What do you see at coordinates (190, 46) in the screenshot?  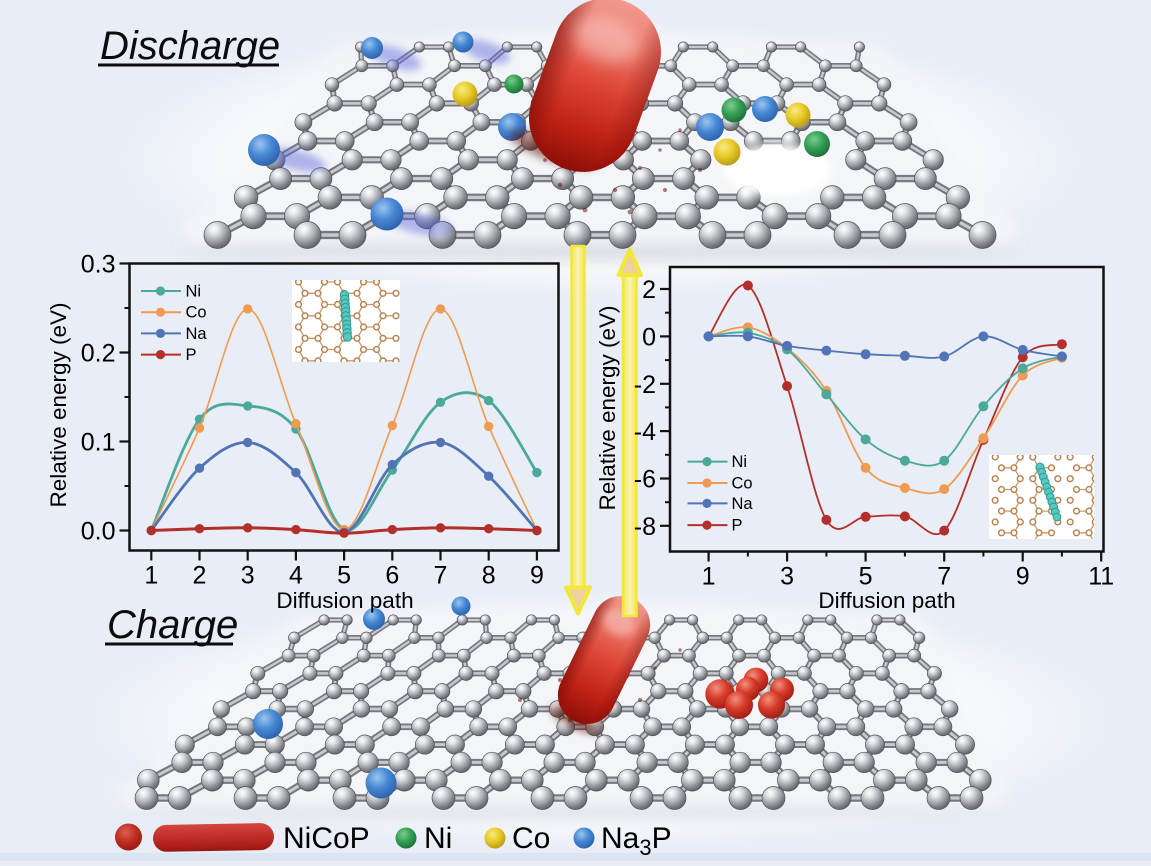 I see `svg-text: Discharge` at bounding box center [190, 46].